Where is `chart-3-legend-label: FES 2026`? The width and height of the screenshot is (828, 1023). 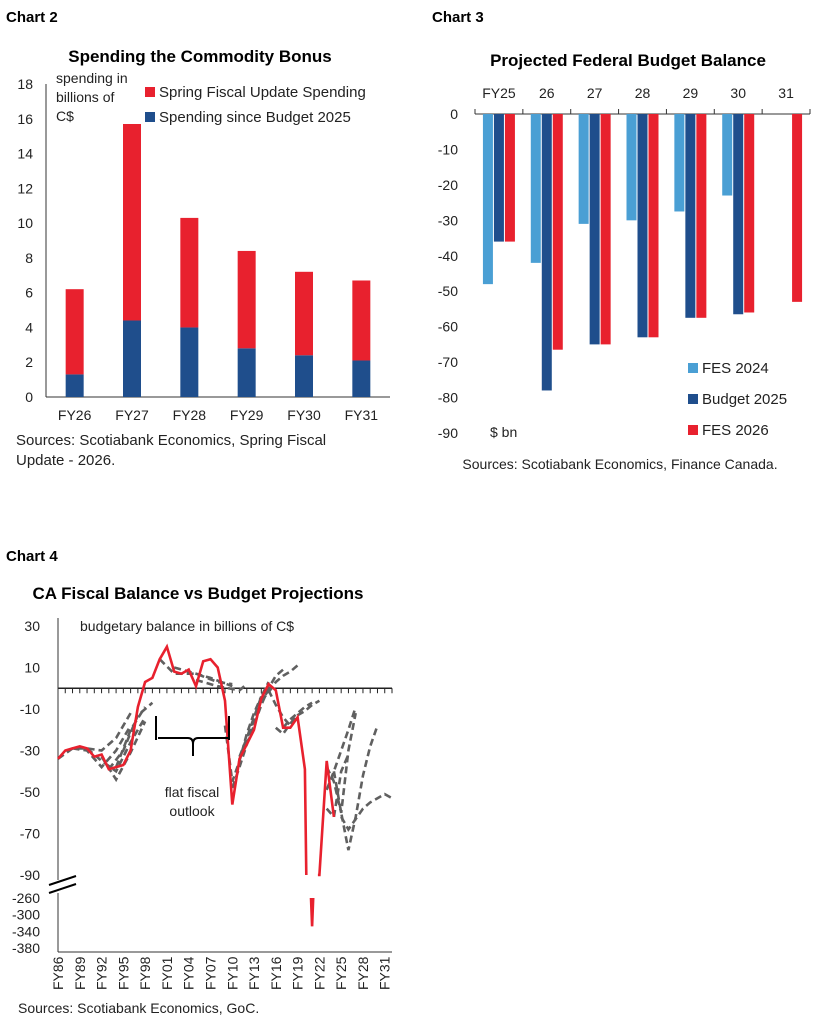
chart-3-legend-label: FES 2026 is located at coordinates (735, 430).